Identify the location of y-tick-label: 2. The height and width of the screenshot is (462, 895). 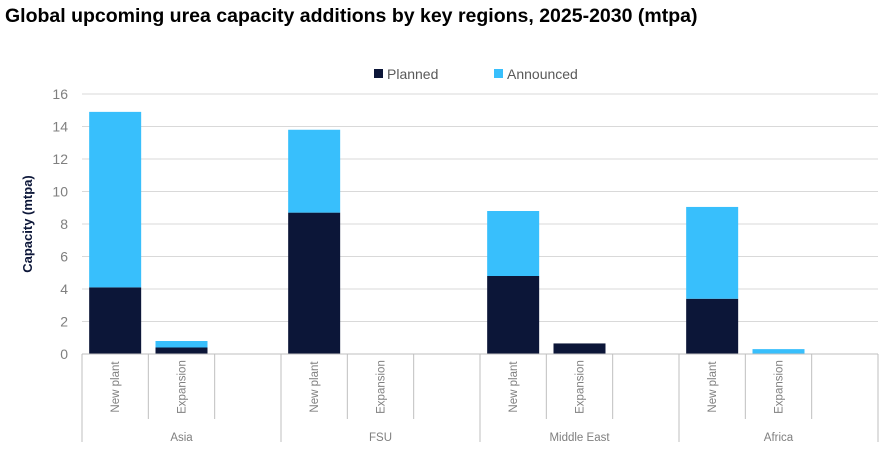
(64, 322).